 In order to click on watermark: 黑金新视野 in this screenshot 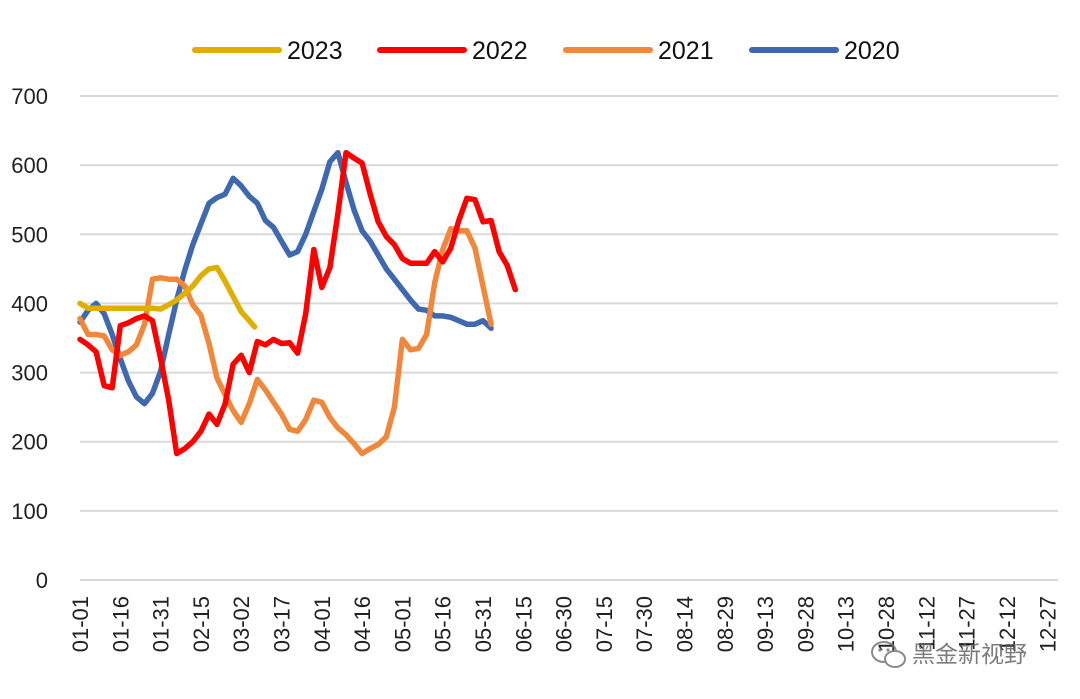, I will do `click(949, 654)`.